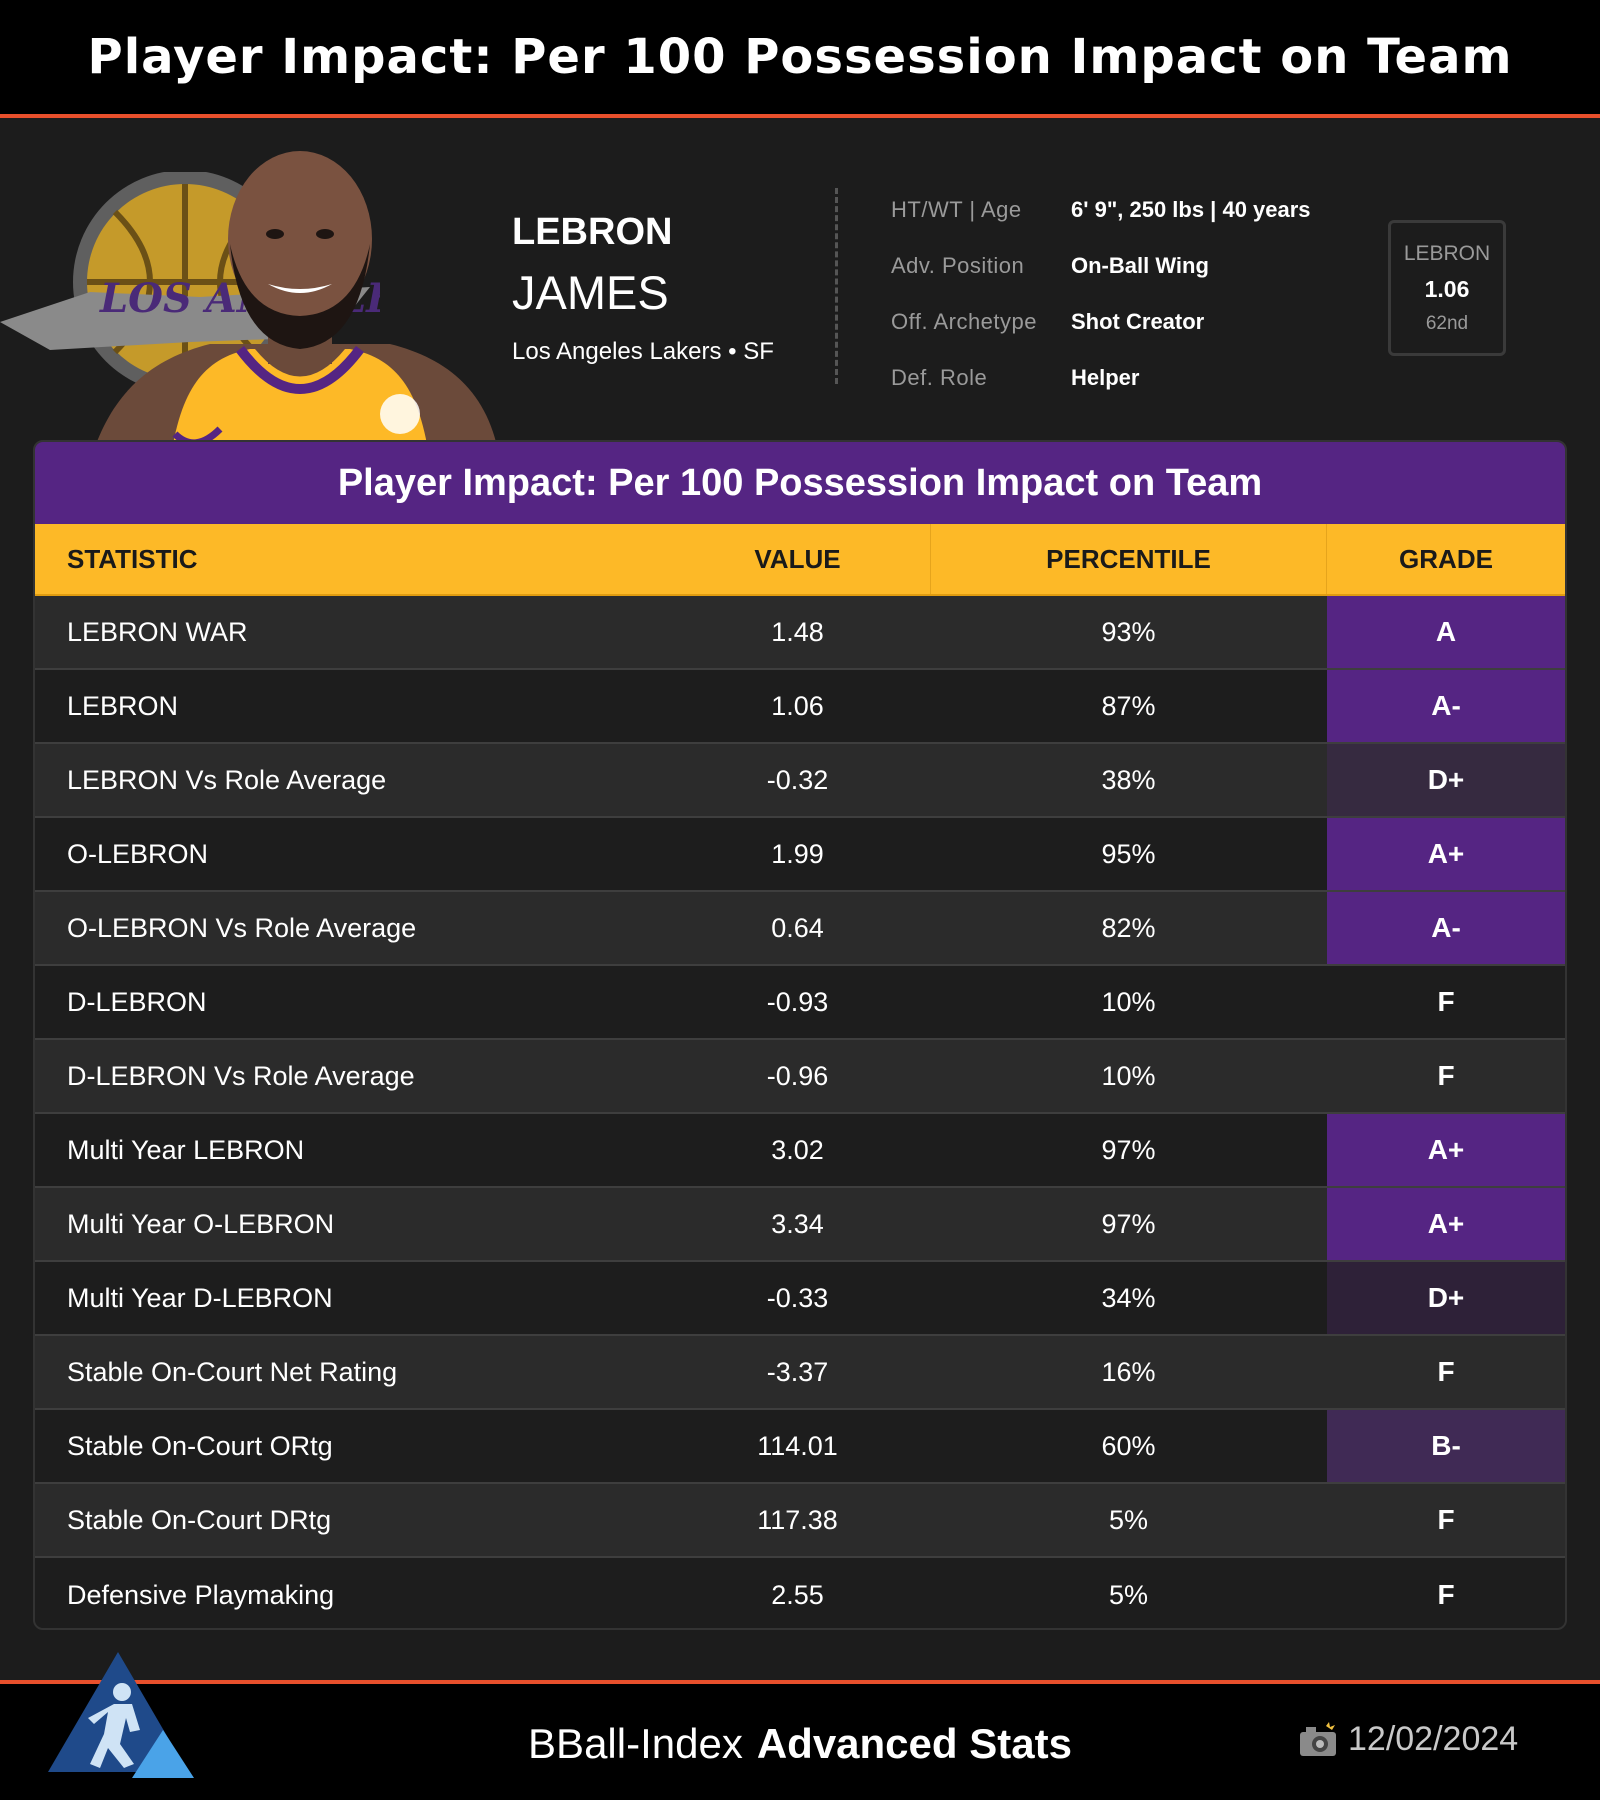 This screenshot has height=1800, width=1600. Describe the element at coordinates (1128, 1445) in the screenshot. I see `stat-percentile: 60%` at that location.